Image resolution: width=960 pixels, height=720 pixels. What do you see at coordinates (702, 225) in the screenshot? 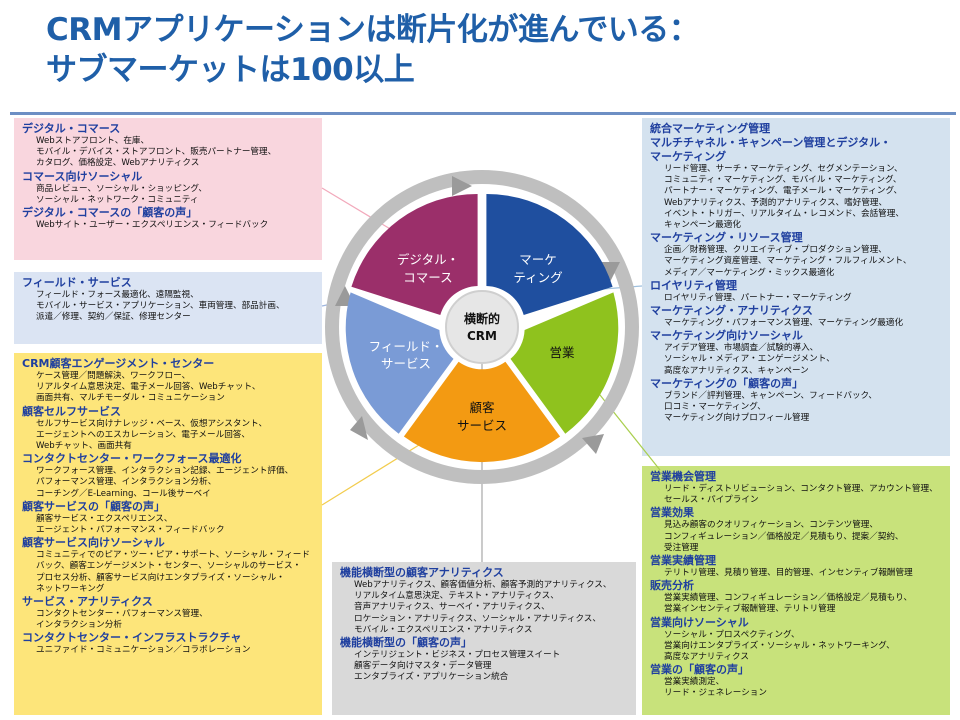
I see `box-text: キャンペーン最適化` at bounding box center [702, 225].